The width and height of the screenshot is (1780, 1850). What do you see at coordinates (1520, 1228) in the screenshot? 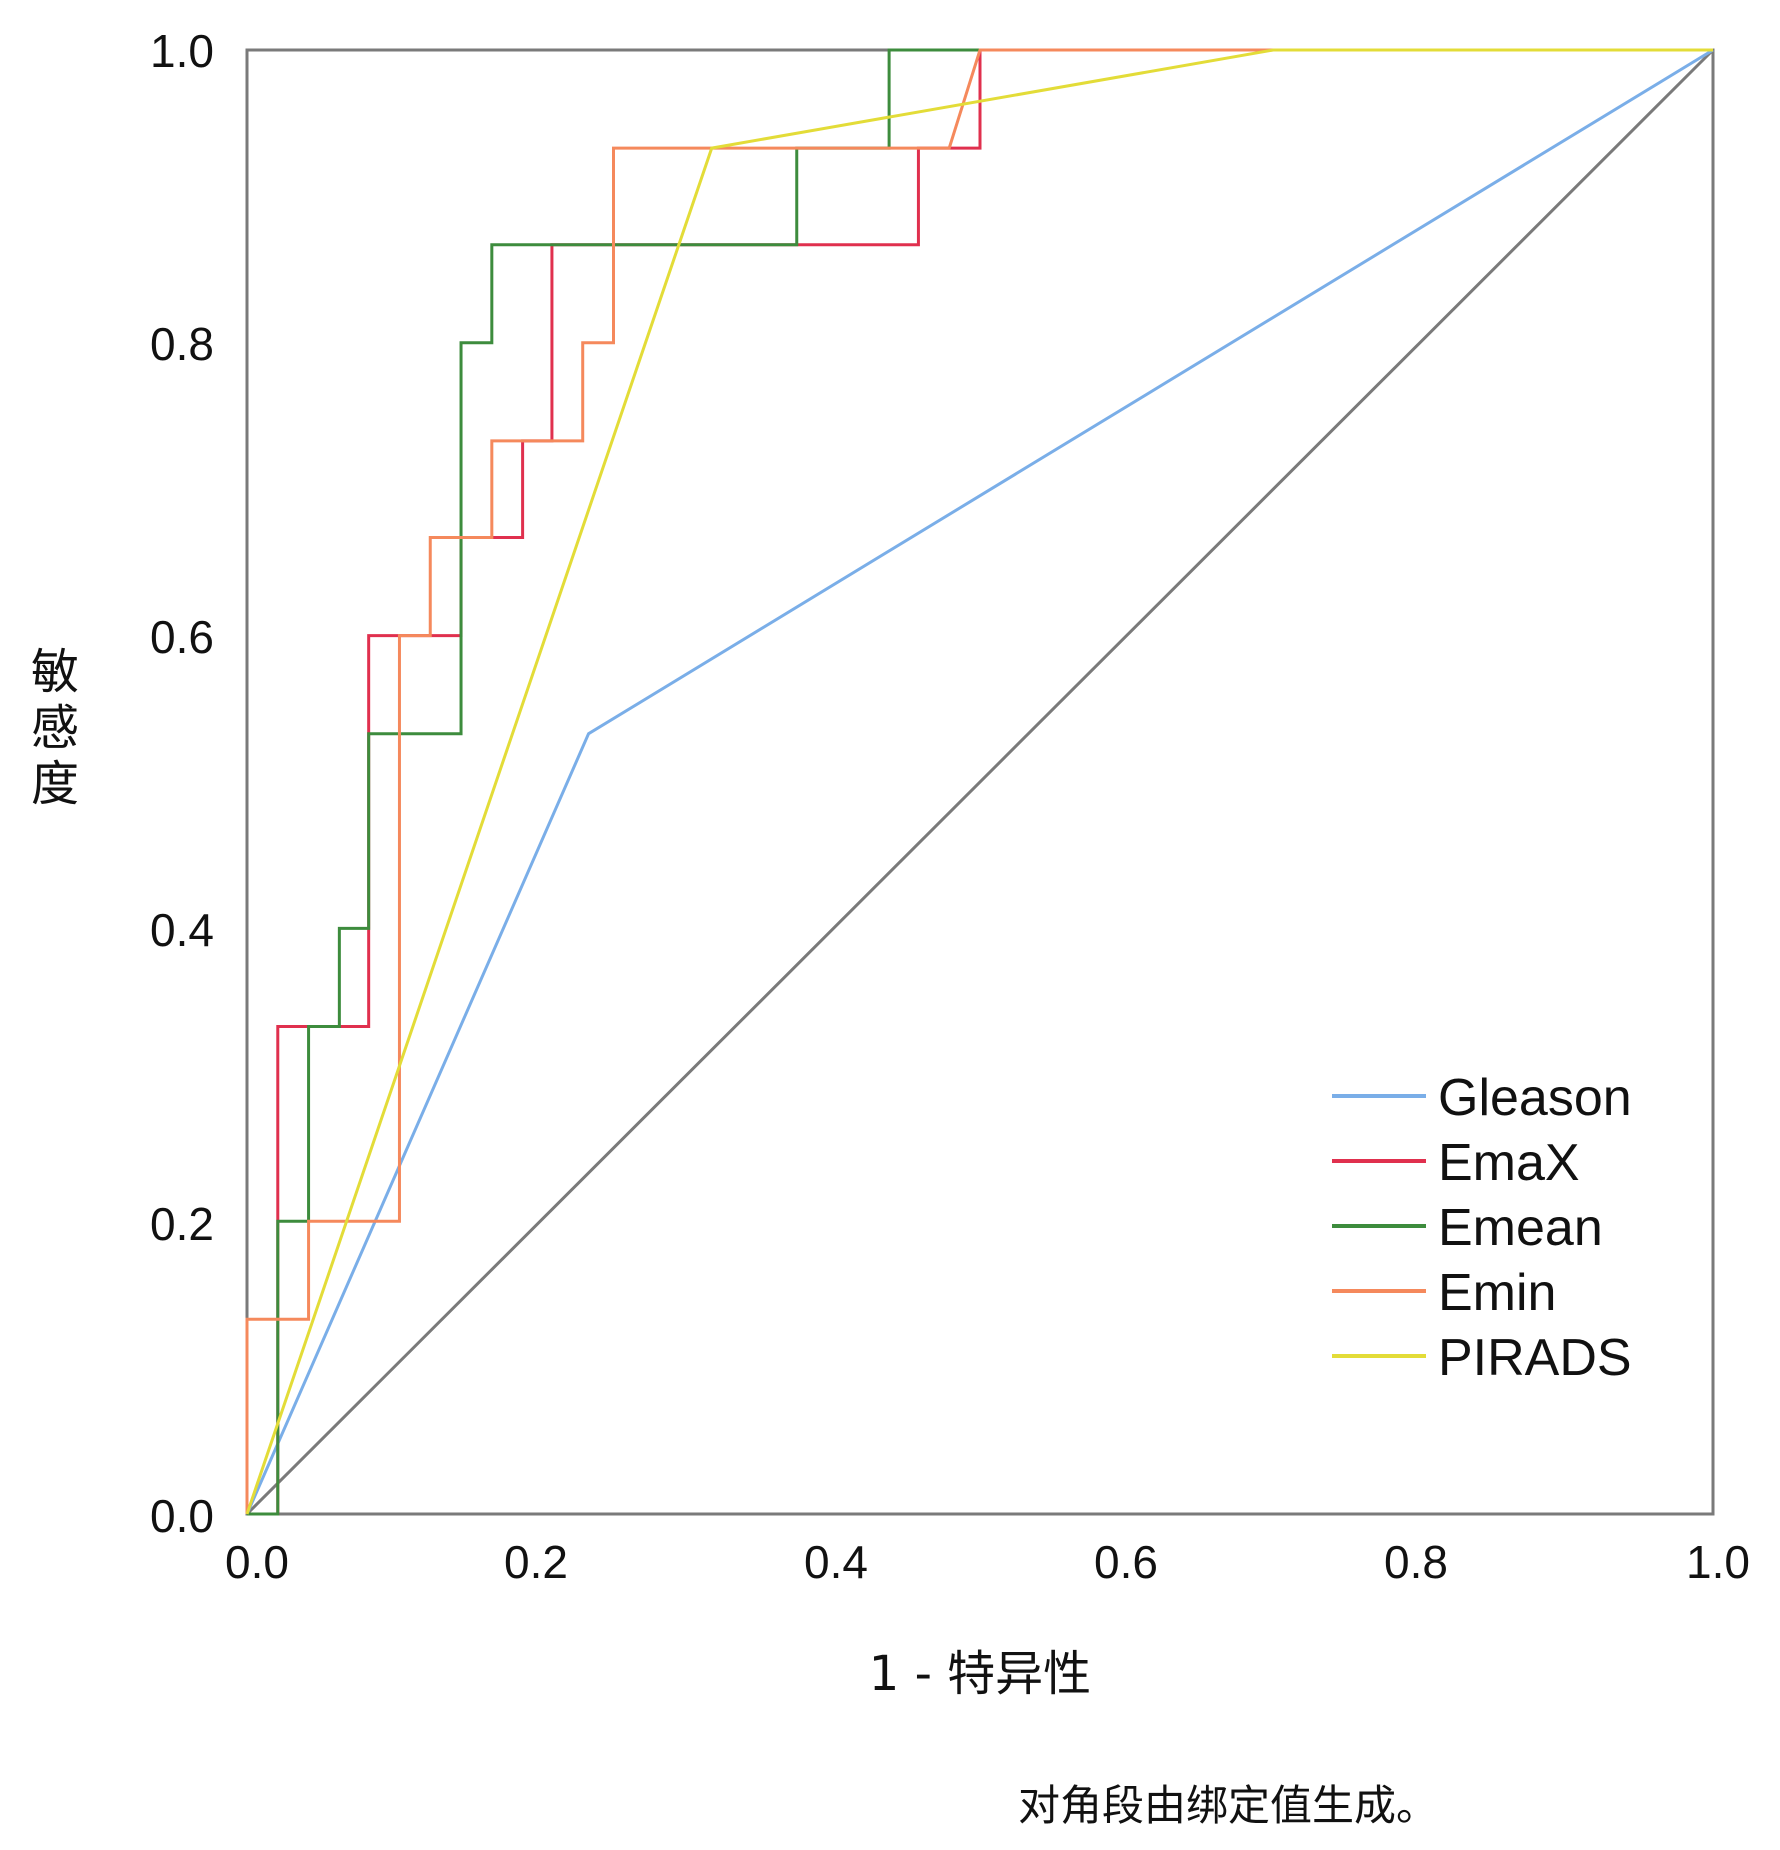
I see `legend-label: Emean` at bounding box center [1520, 1228].